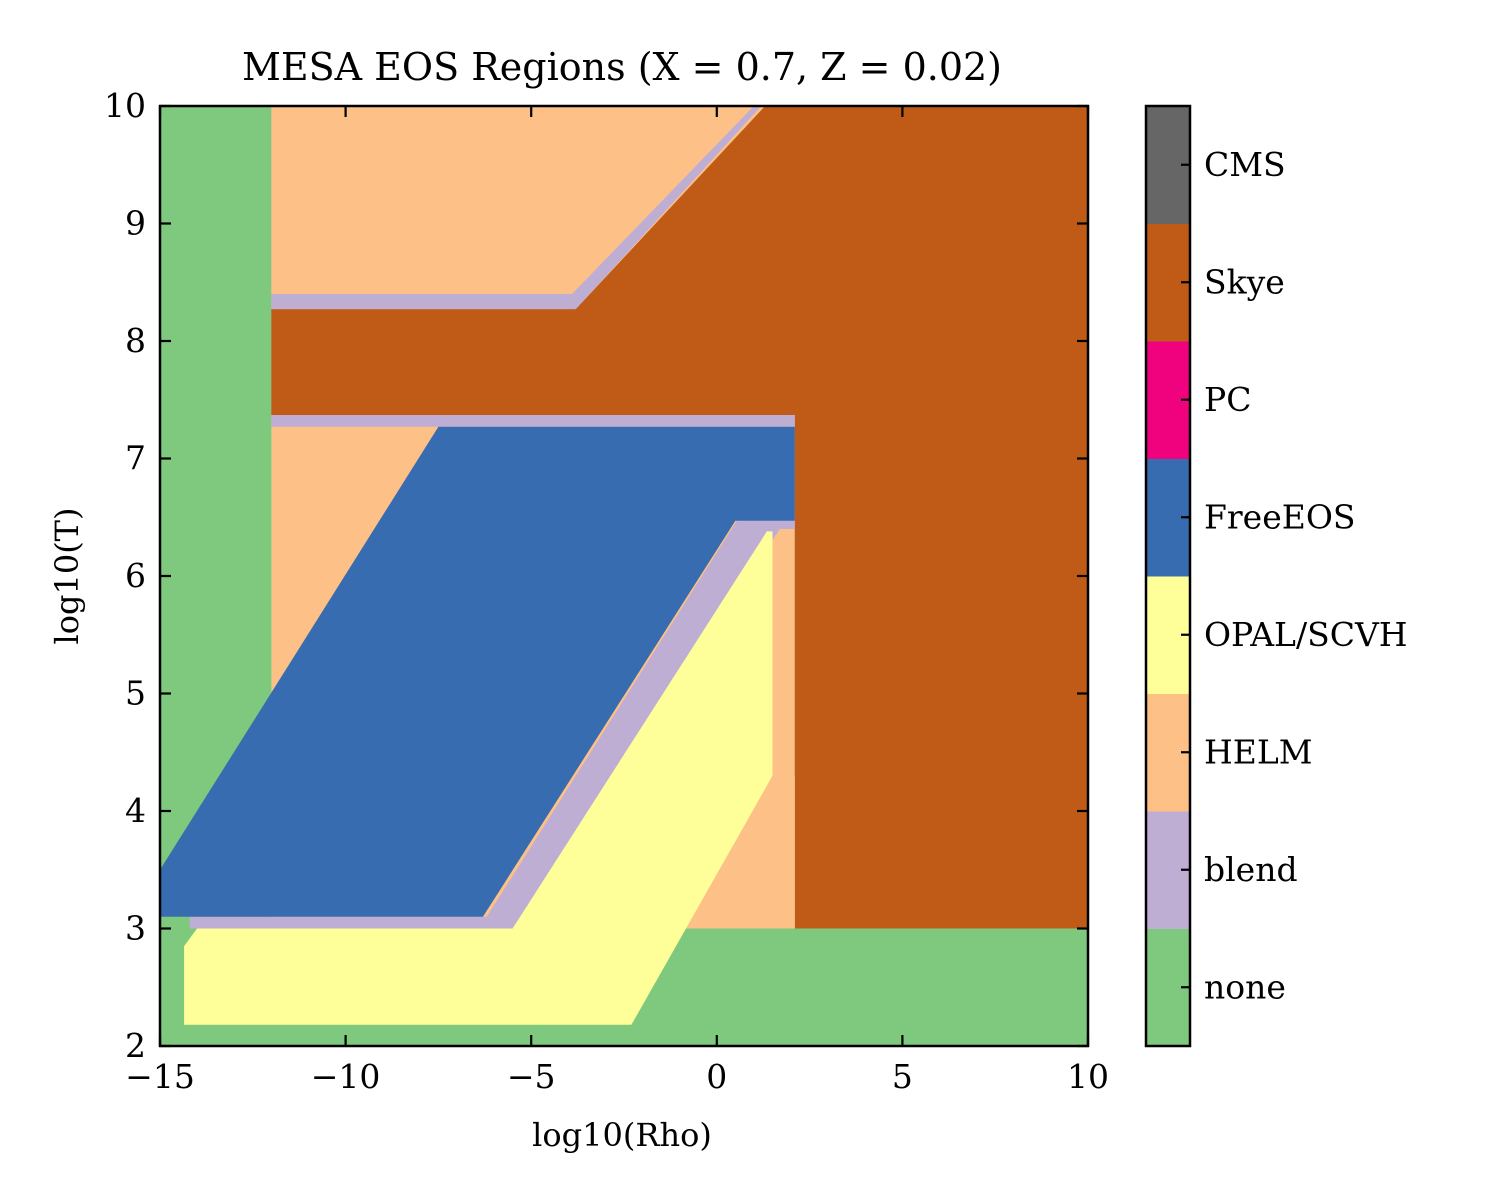 The image size is (1500, 1200). Describe the element at coordinates (1279, 516) in the screenshot. I see `colorbar-label-freeeos: FreeEOS` at that location.